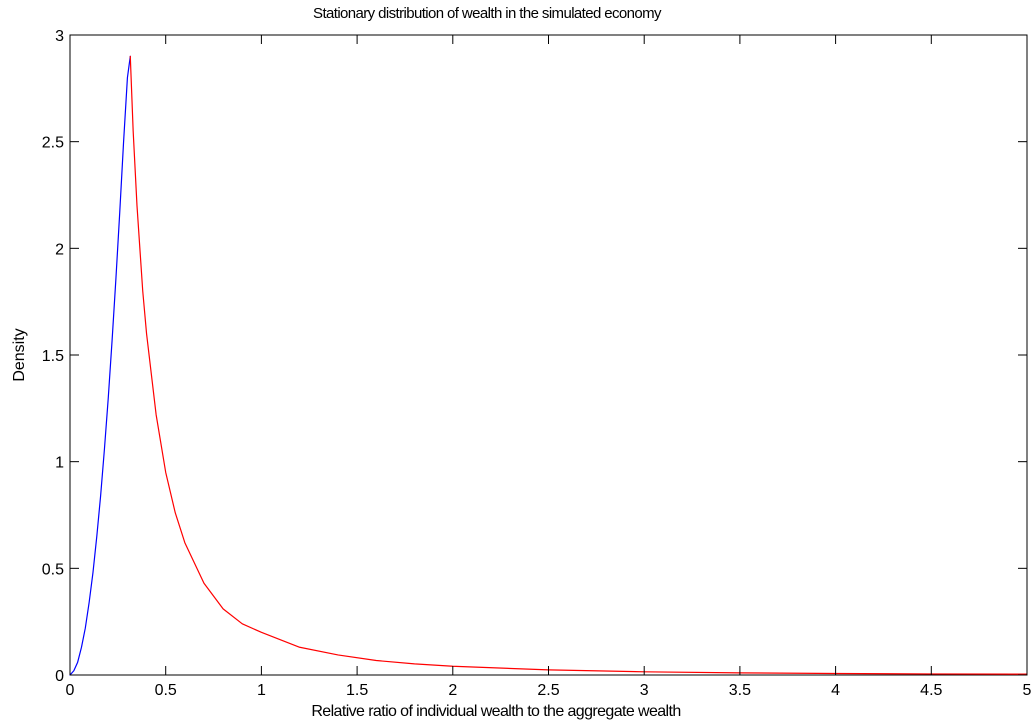  Describe the element at coordinates (1027, 690) in the screenshot. I see `x-tick-label: 5` at that location.